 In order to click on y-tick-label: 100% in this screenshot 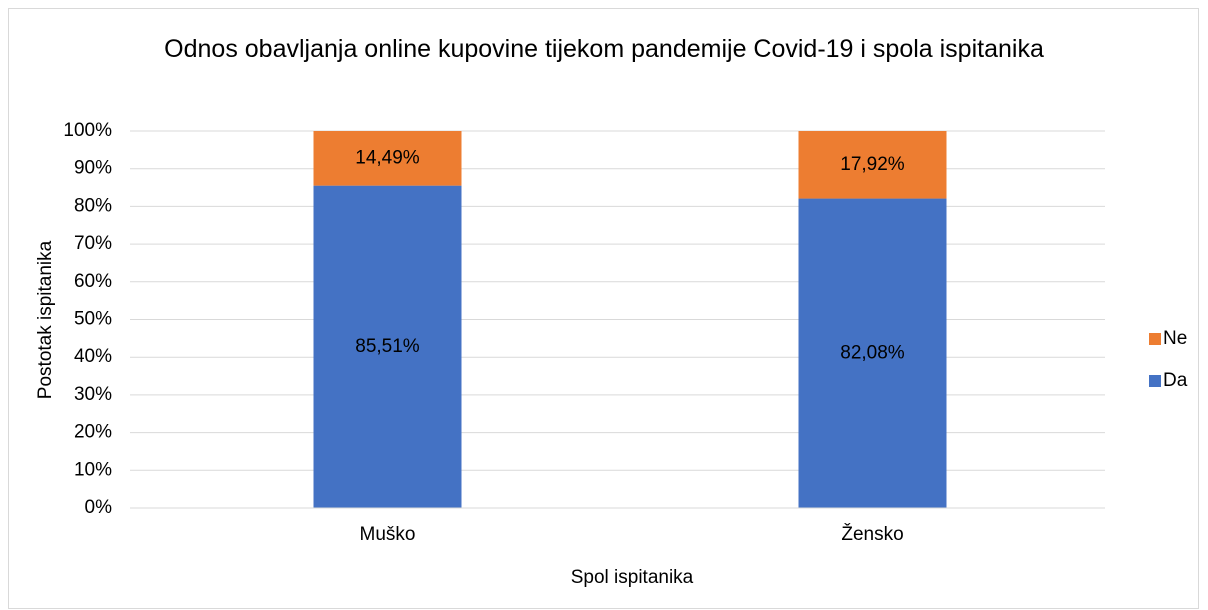, I will do `click(87, 130)`.